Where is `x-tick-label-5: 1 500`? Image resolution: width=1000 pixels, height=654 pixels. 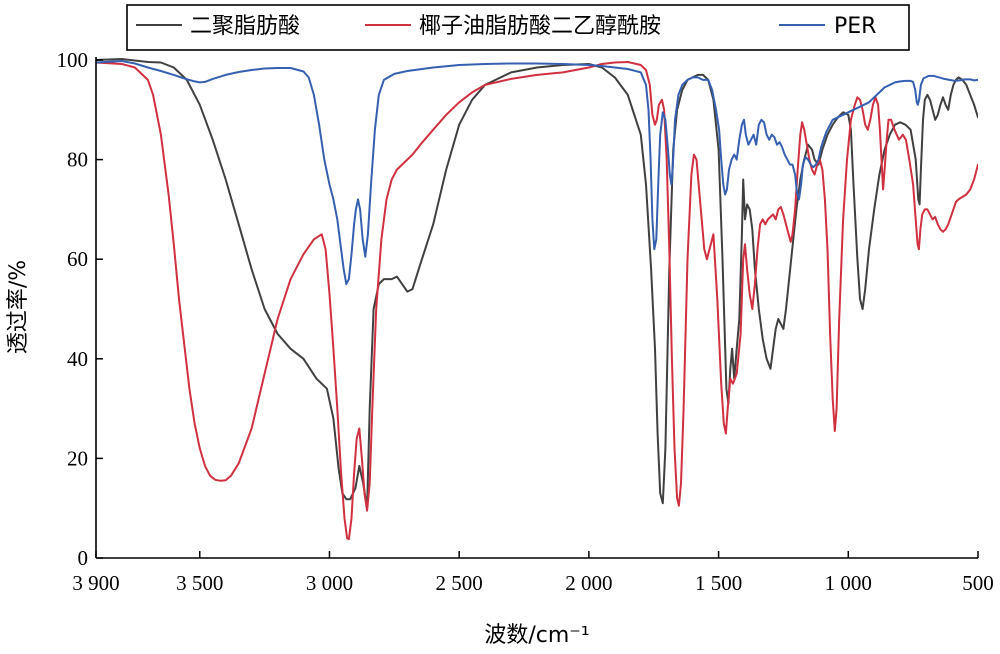 x-tick-label-5: 1 500 is located at coordinates (718, 583).